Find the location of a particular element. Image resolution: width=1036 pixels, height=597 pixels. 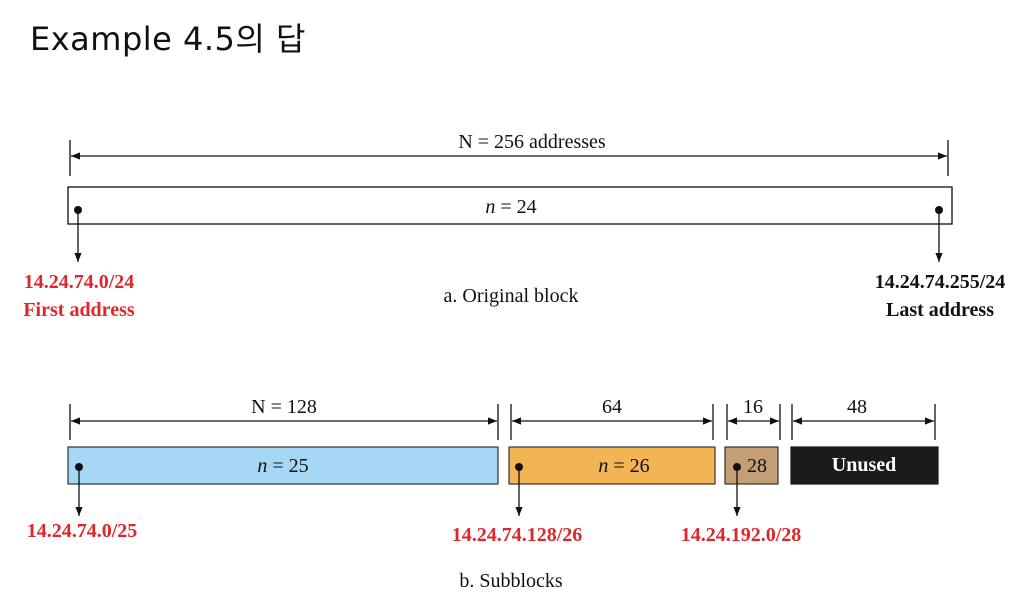

original-block-caption: a. Original block is located at coordinates (511, 296).